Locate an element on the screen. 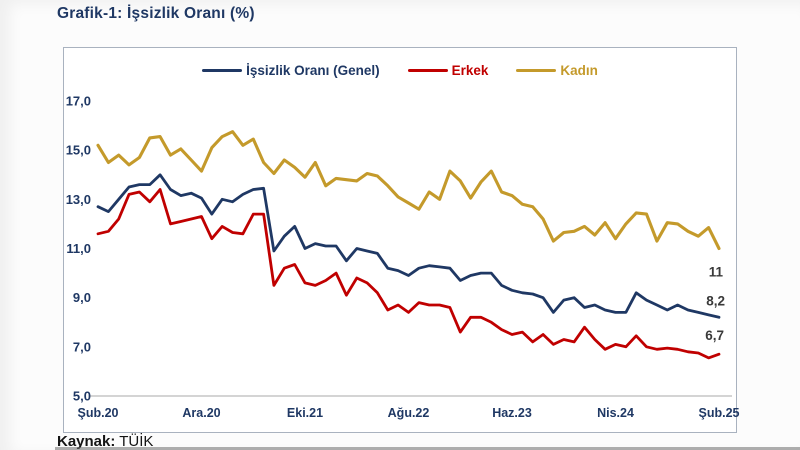 This screenshot has height=450, width=800. legend-swatch-genel is located at coordinates (222, 70).